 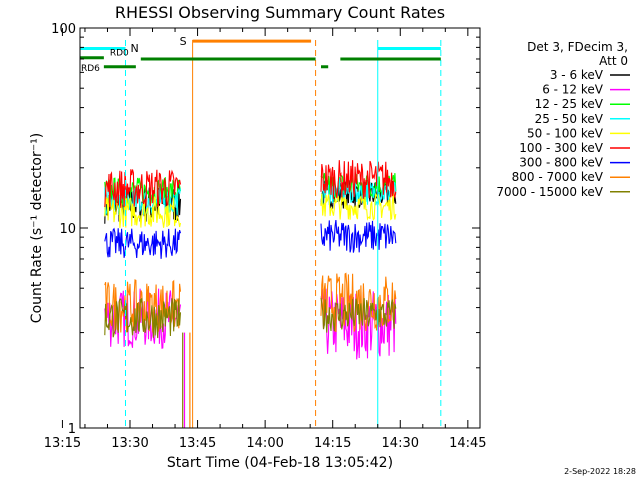 What do you see at coordinates (573, 90) in the screenshot?
I see `legend-label: 6 - 12 keV` at bounding box center [573, 90].